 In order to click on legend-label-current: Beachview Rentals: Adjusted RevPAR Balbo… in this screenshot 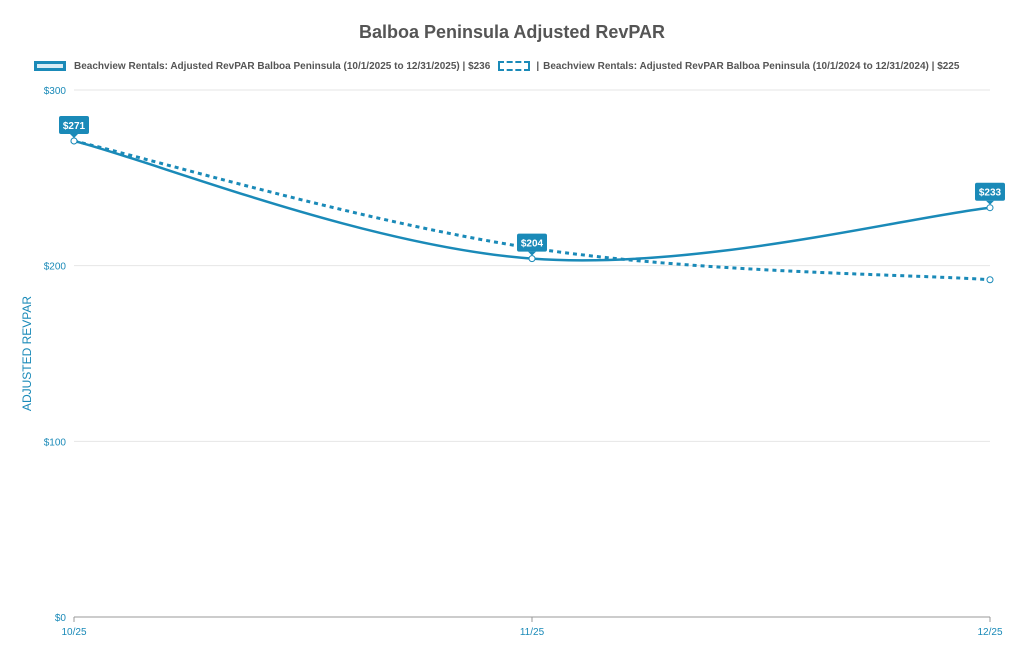, I will do `click(282, 66)`.